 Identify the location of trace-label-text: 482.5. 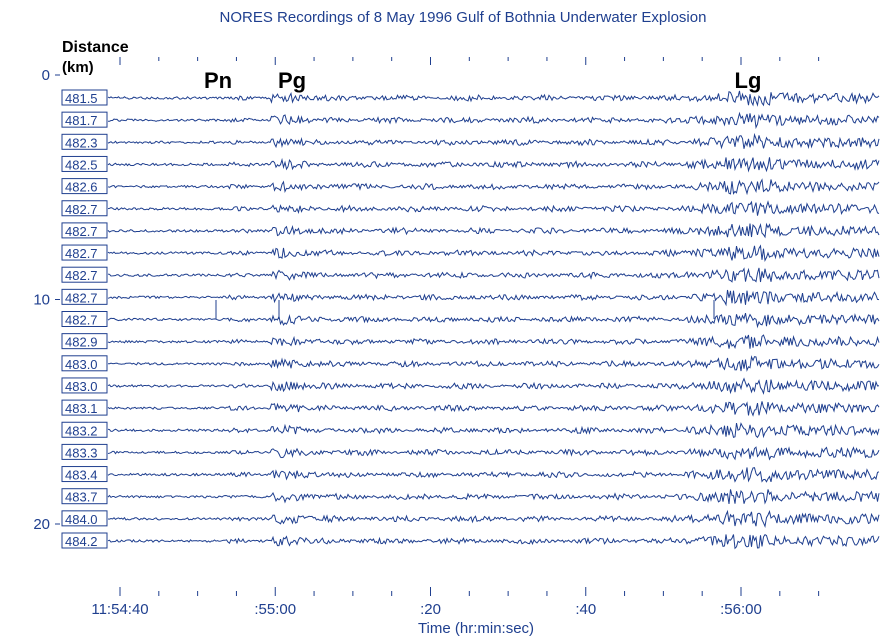
(81, 164).